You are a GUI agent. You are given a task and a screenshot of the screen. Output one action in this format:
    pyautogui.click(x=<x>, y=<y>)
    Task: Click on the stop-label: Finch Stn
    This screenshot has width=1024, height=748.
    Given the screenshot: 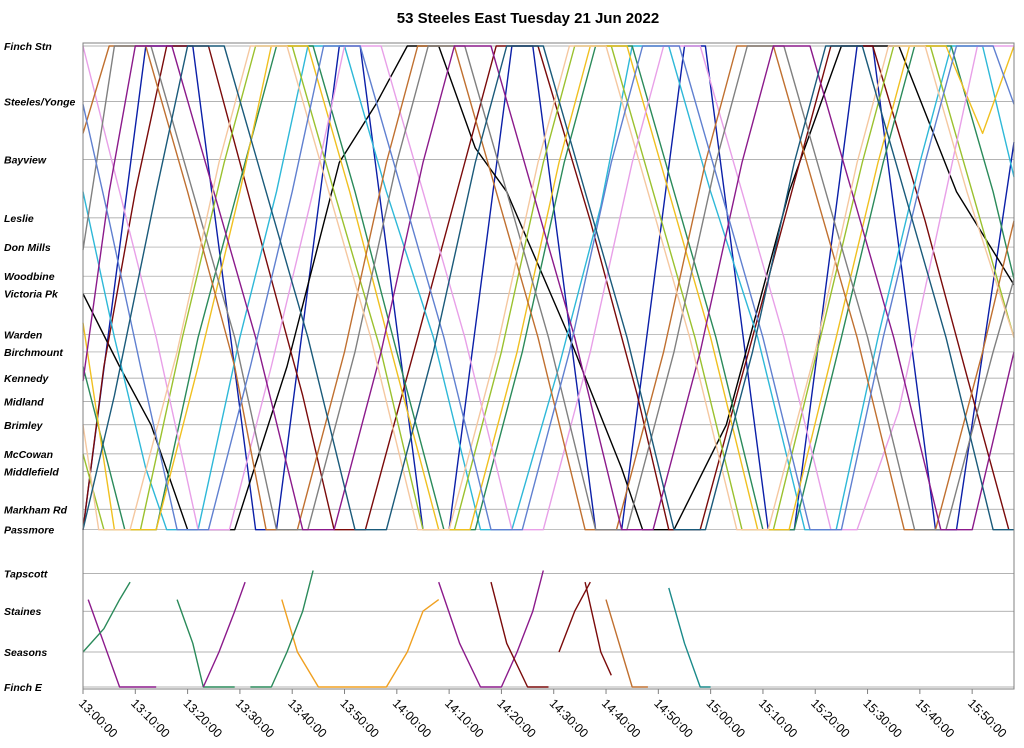 What is the action you would take?
    pyautogui.click(x=28, y=47)
    